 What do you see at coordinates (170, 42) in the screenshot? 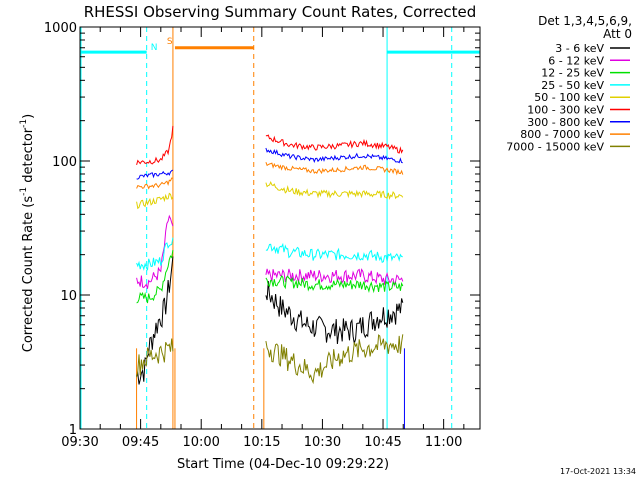
I see `saa-flag-label: S` at bounding box center [170, 42].